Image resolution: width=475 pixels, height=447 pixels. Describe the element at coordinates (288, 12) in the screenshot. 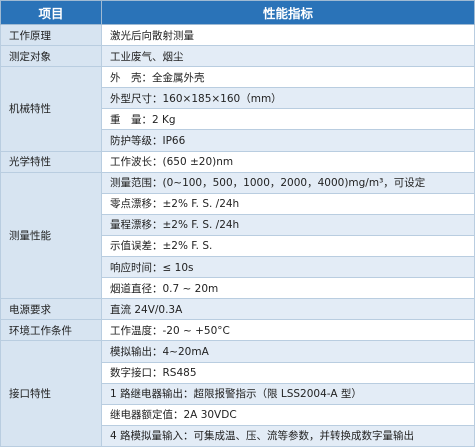

I see `header-cell: 性能指标` at that location.